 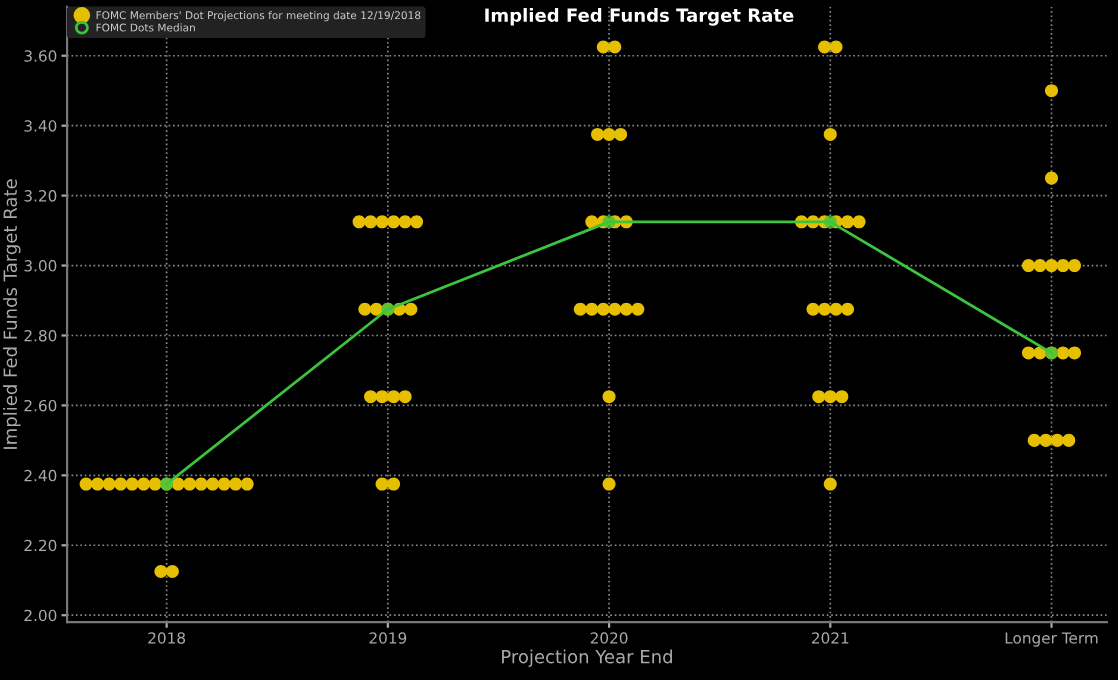 I want to click on y-axis-title: Implied Fed Funds Target Rate, so click(x=12, y=314).